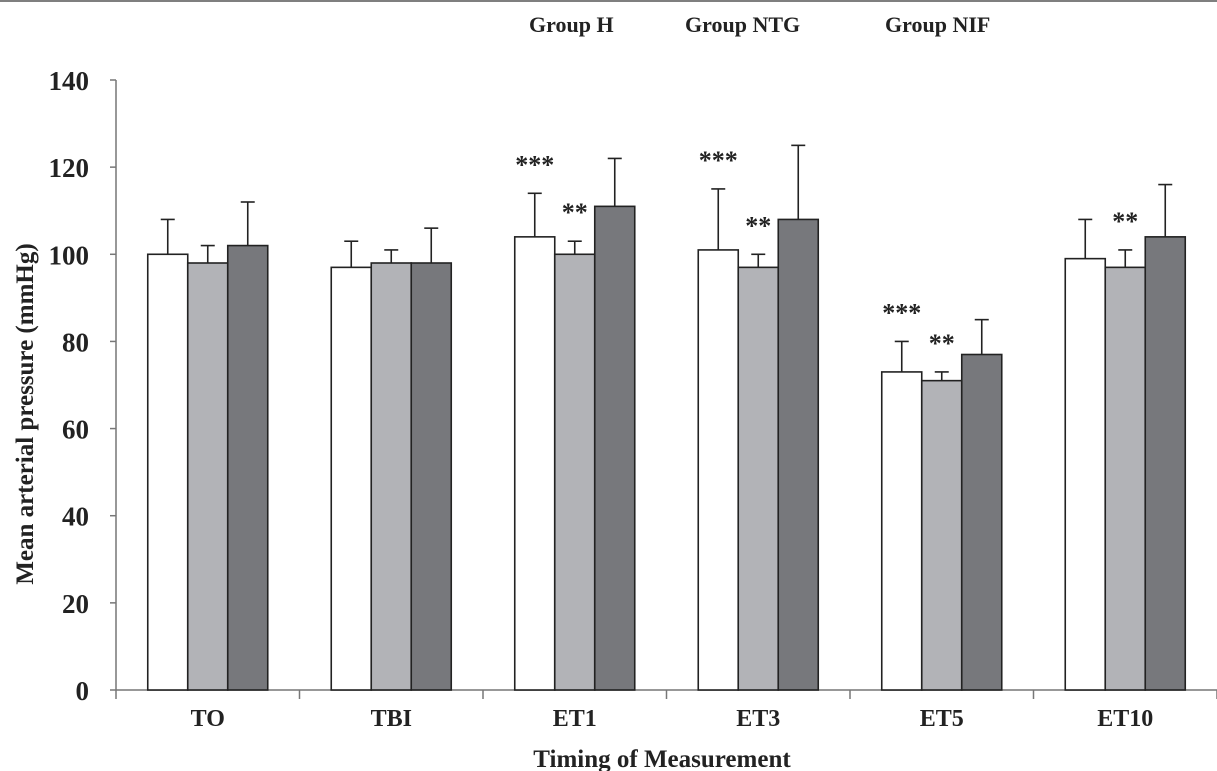 Image resolution: width=1217 pixels, height=771 pixels. I want to click on legend: Group H Group NTG Group NIF, so click(608, 28).